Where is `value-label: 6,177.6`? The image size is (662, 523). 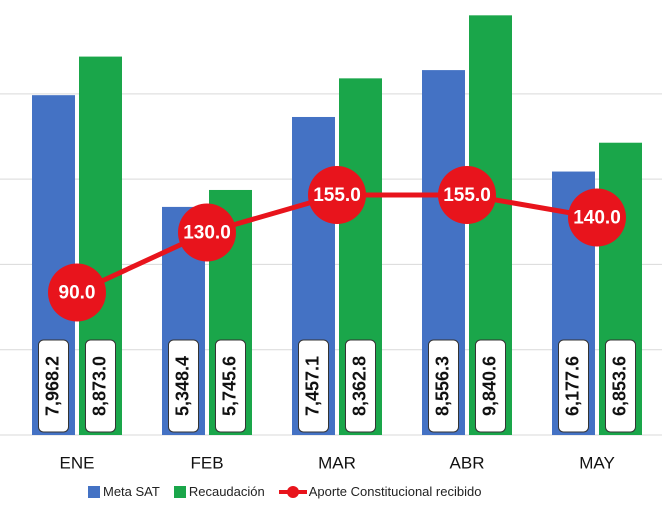
value-label: 6,177.6 is located at coordinates (572, 386).